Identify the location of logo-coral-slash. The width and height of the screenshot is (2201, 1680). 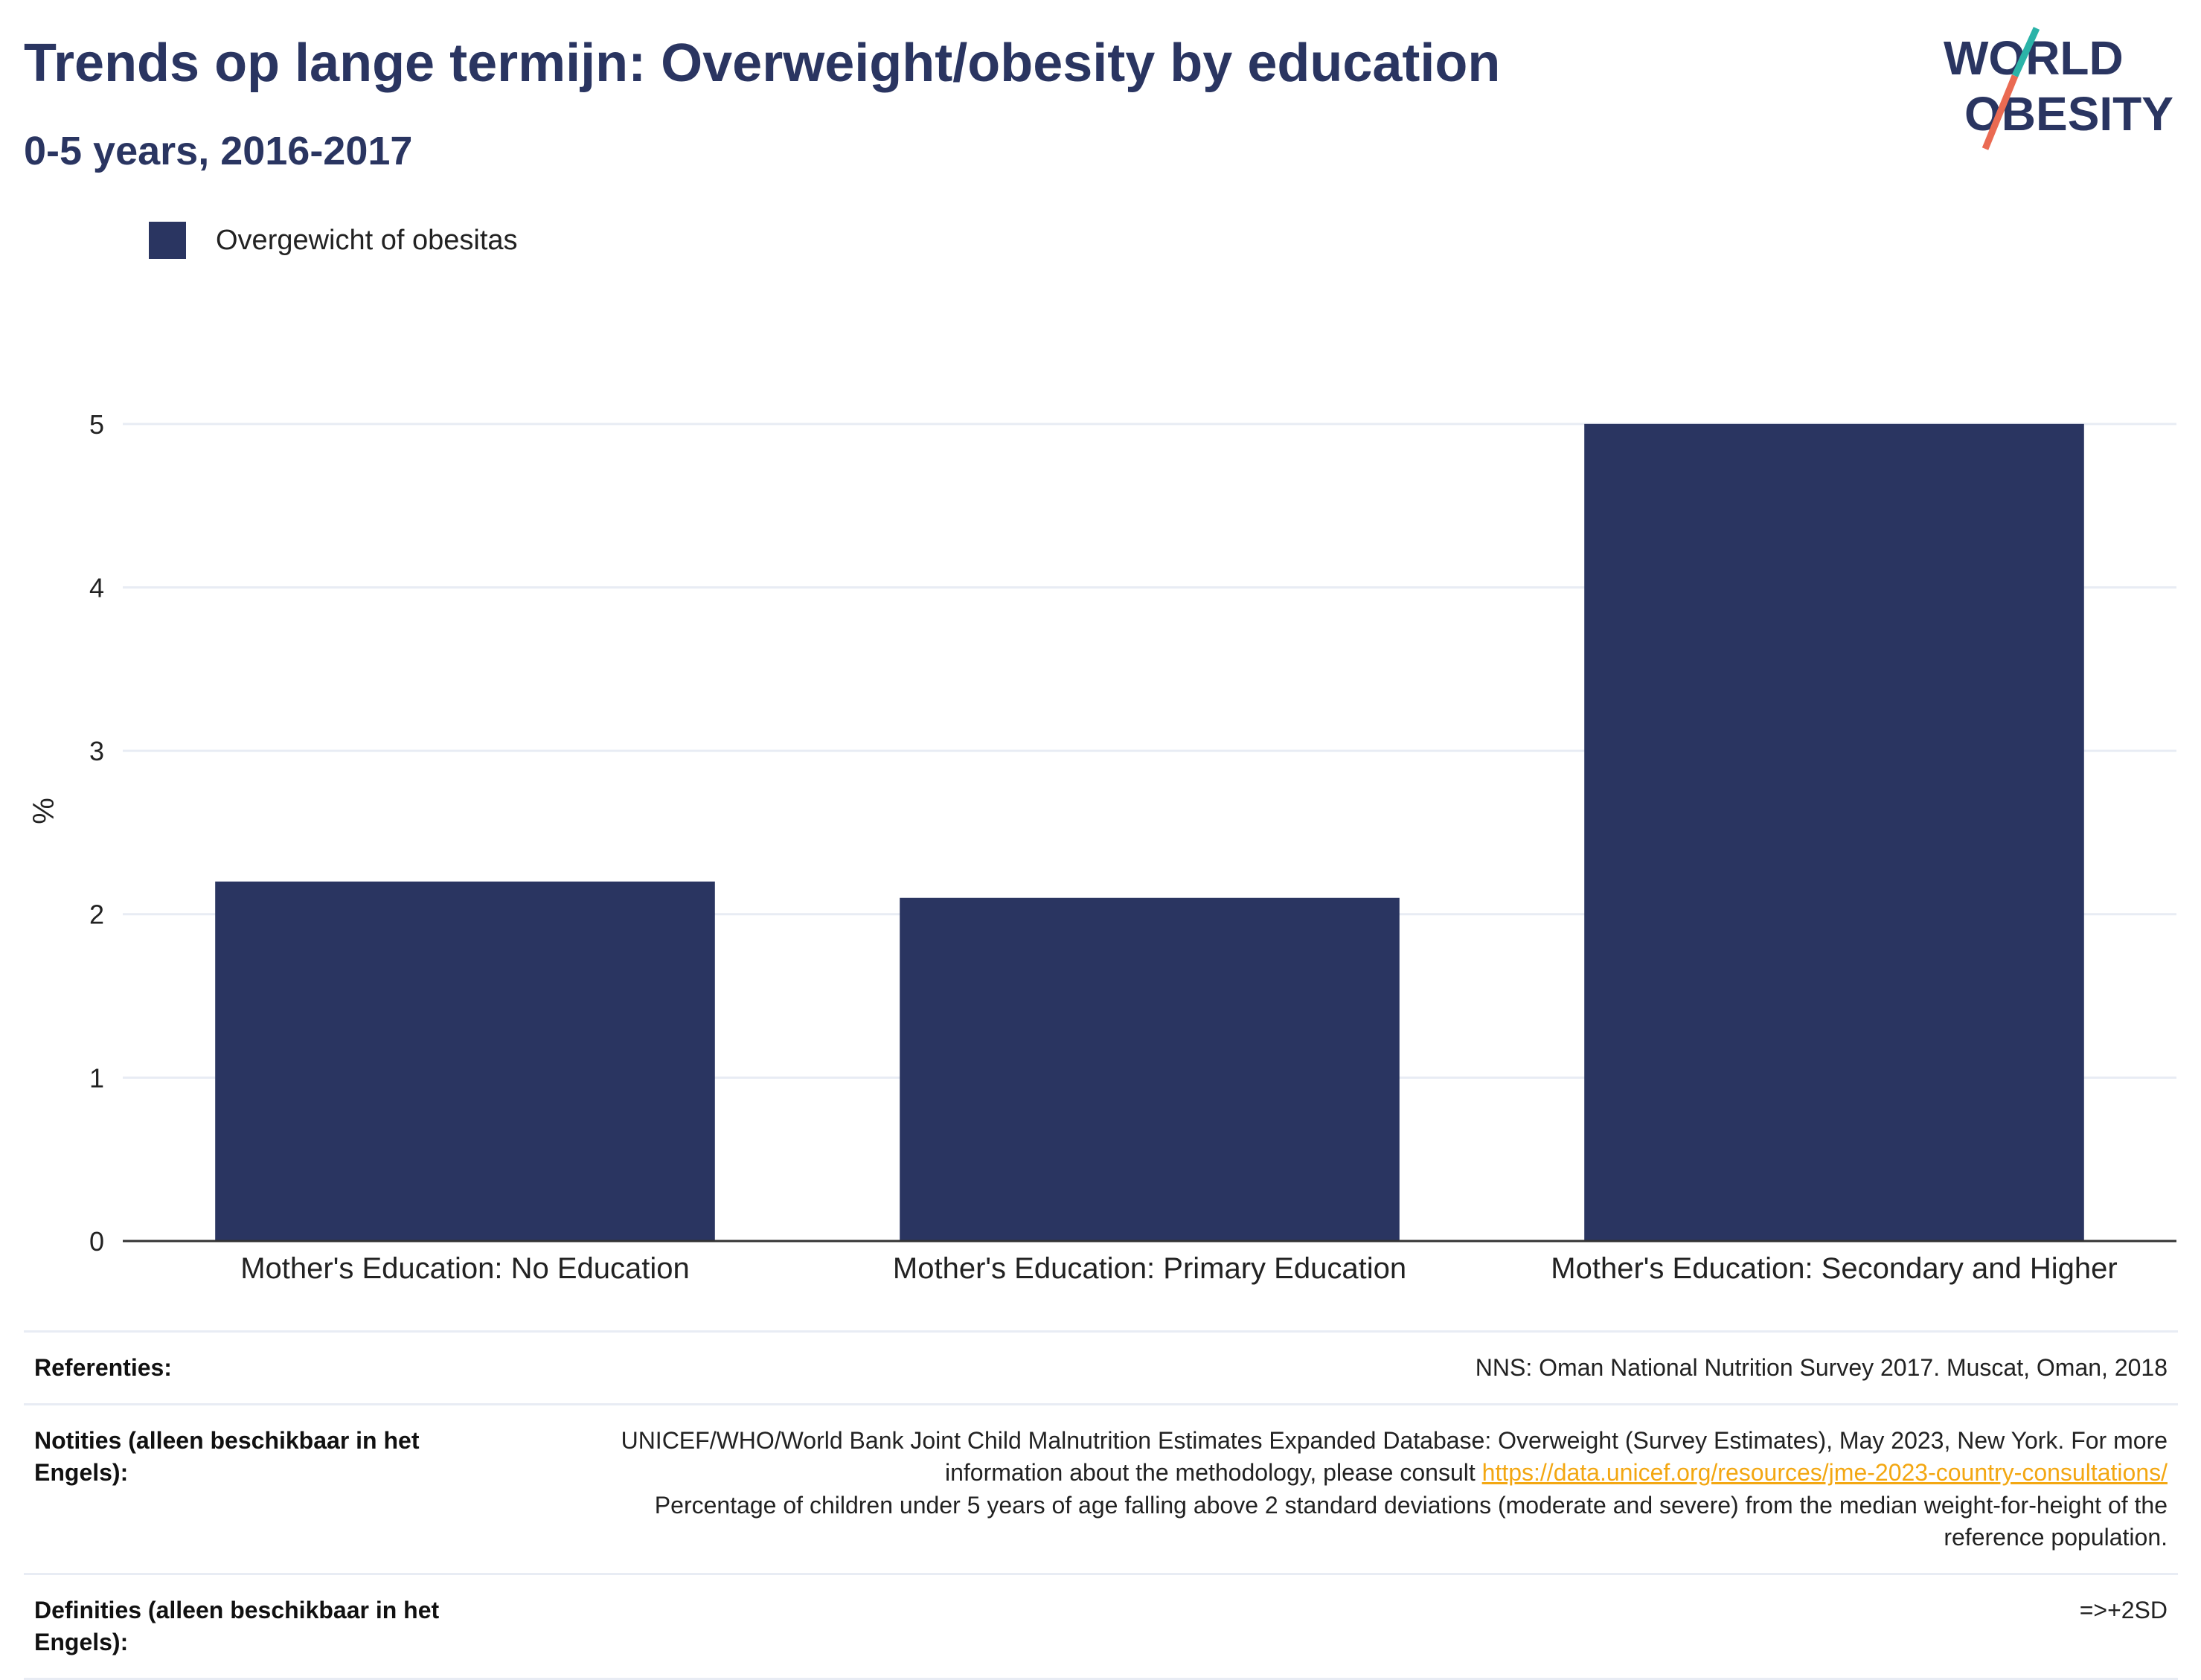
(2000, 112).